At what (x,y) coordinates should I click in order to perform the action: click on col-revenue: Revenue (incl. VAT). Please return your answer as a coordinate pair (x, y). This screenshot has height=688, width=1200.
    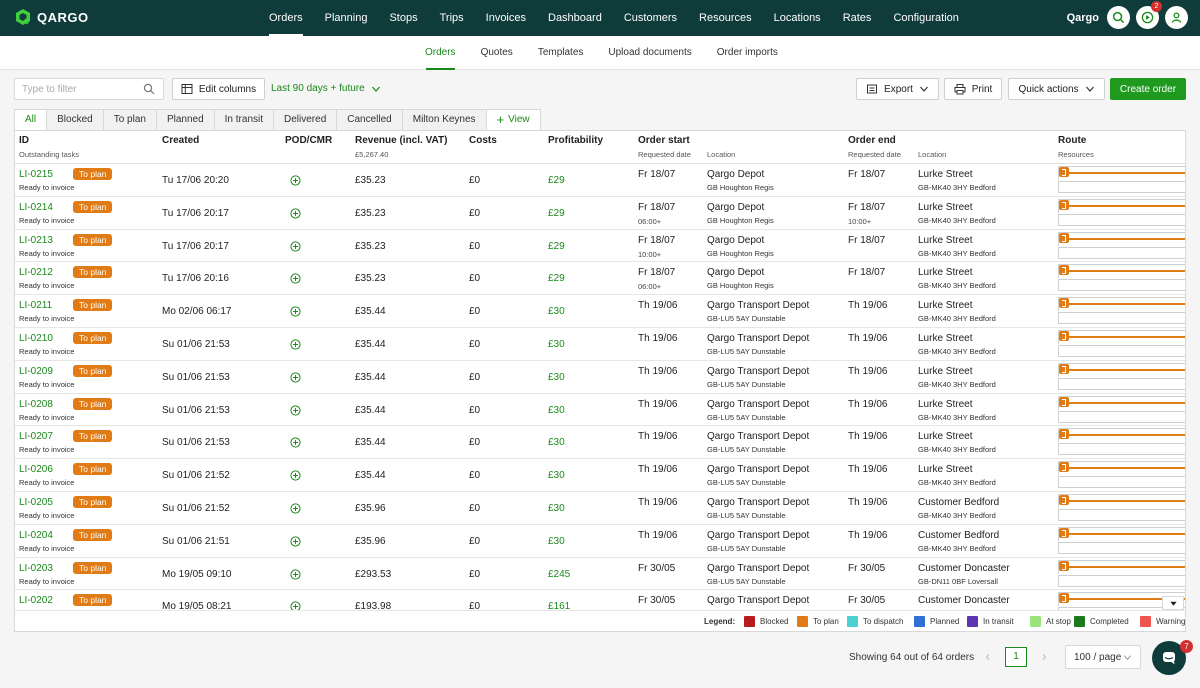
    Looking at the image, I should click on (401, 140).